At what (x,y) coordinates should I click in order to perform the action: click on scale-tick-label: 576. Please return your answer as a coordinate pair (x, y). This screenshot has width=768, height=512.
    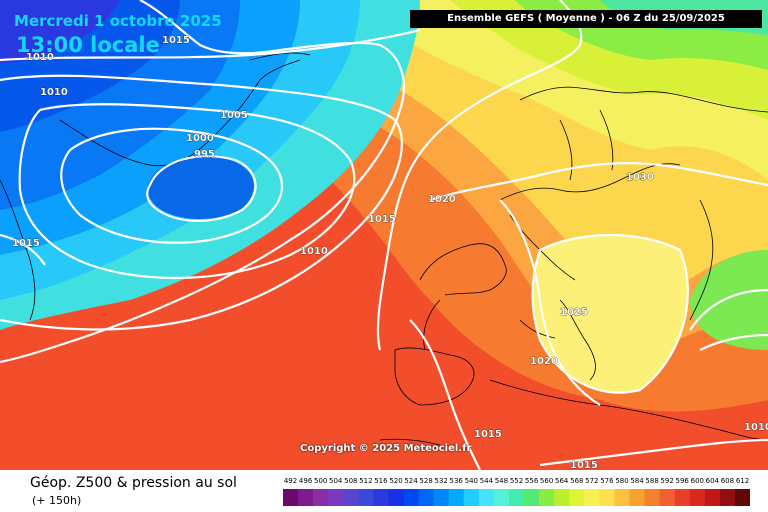
    Looking at the image, I should click on (607, 481).